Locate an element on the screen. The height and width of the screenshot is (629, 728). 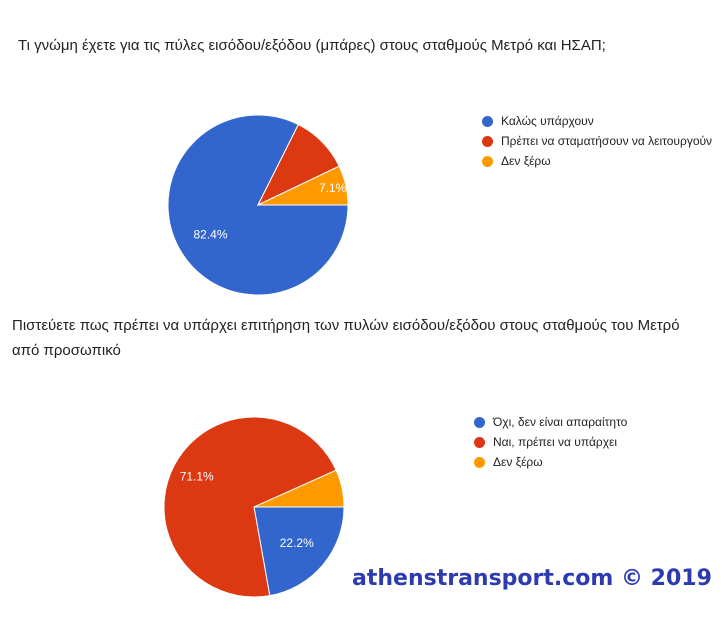
slice-data-label: 7.1% is located at coordinates (333, 188).